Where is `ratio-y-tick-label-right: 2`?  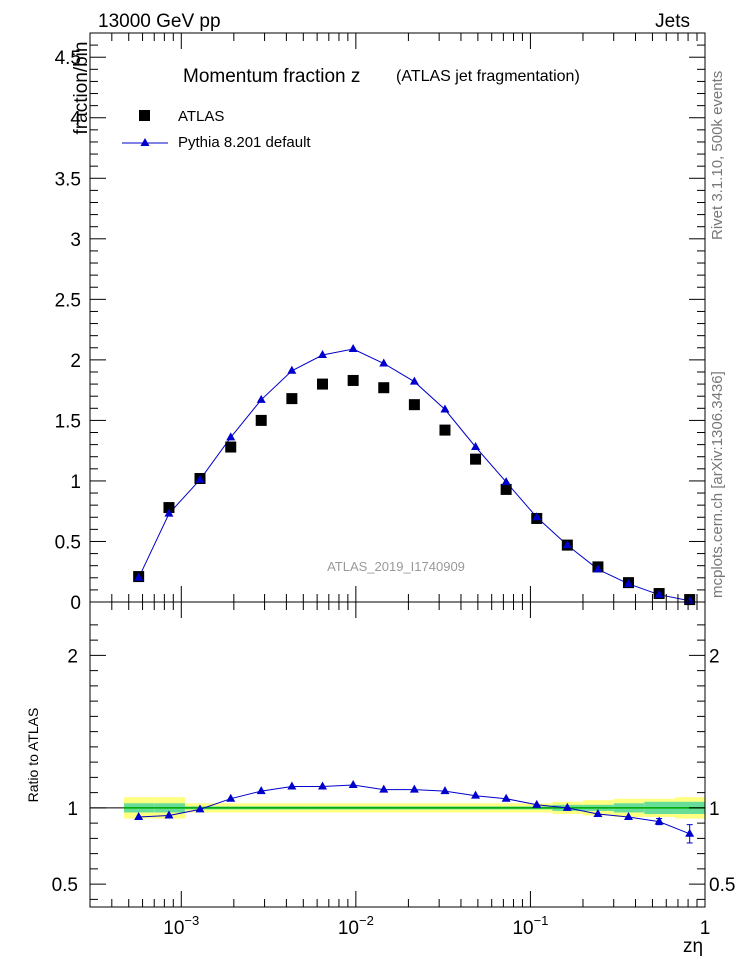 ratio-y-tick-label-right: 2 is located at coordinates (714, 656).